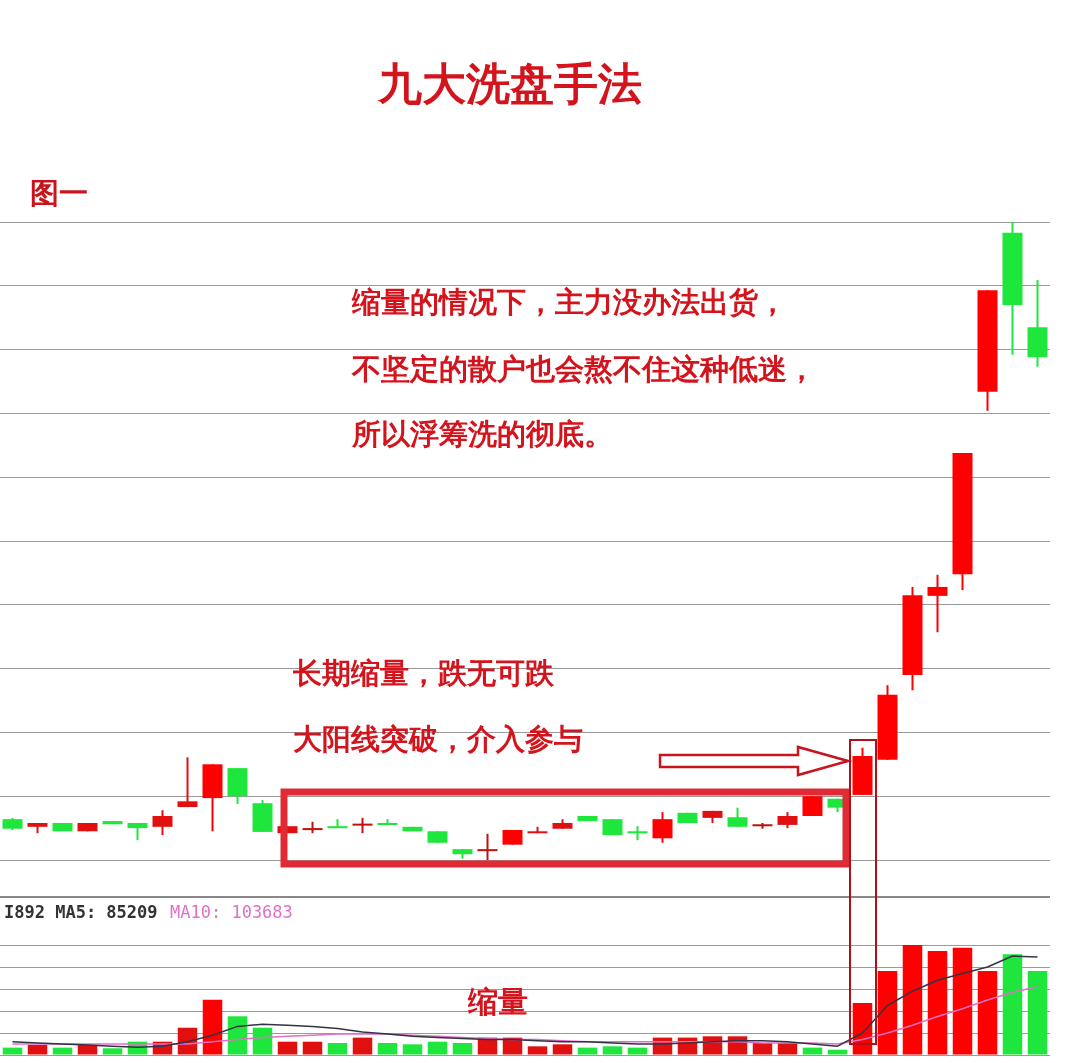 This screenshot has width=1080, height=1063. What do you see at coordinates (482, 434) in the screenshot?
I see `annotation: 所以浮筹洗的彻底。` at bounding box center [482, 434].